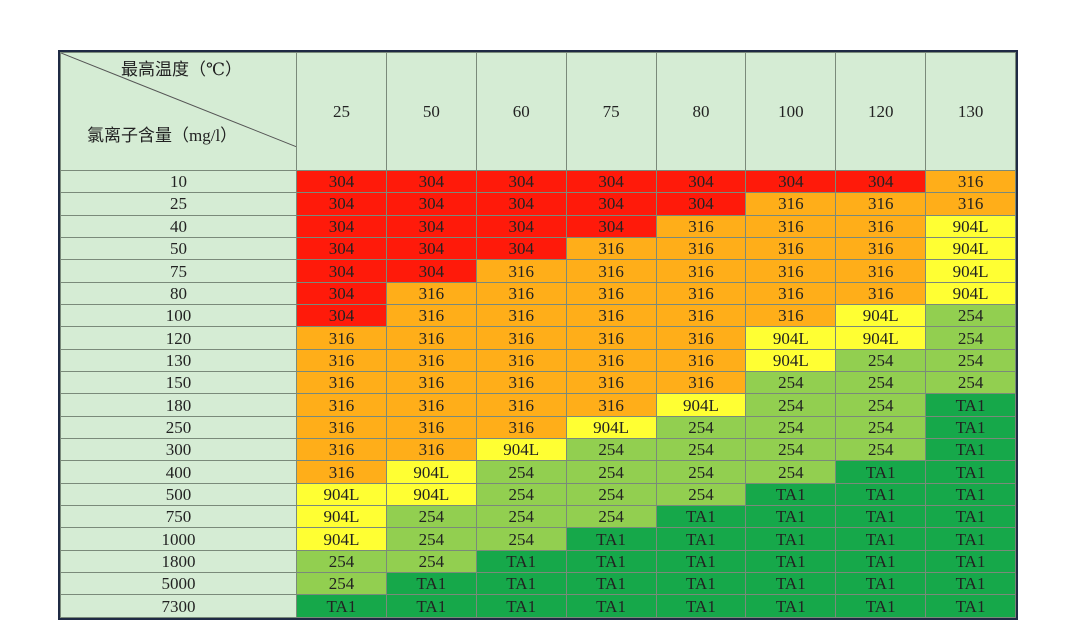 The width and height of the screenshot is (1080, 623). What do you see at coordinates (178, 539) in the screenshot?
I see `row-header: 1000` at bounding box center [178, 539].